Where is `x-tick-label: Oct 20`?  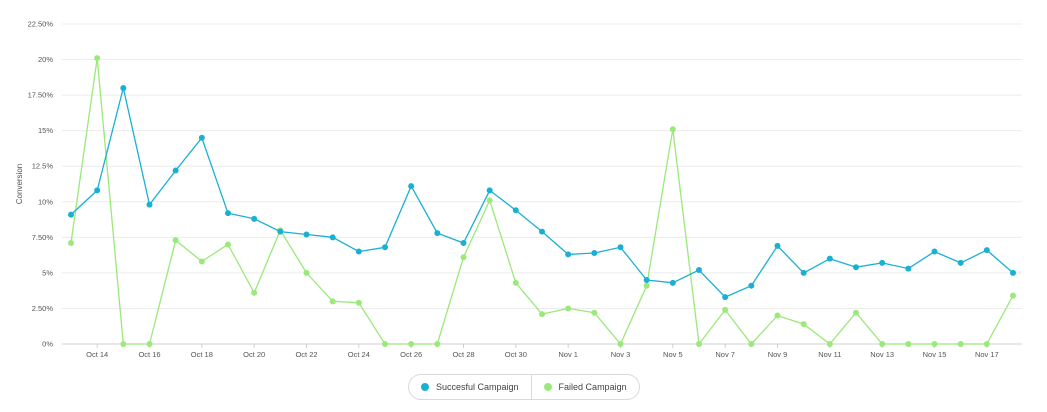
x-tick-label: Oct 20 is located at coordinates (254, 354).